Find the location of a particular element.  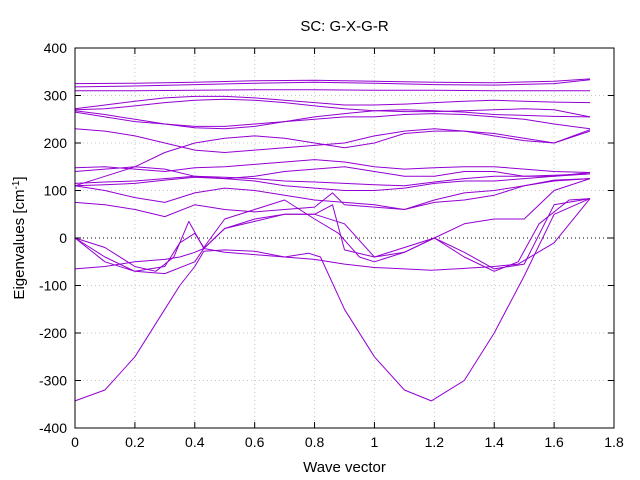

x-tick-label: 0 is located at coordinates (75, 442).